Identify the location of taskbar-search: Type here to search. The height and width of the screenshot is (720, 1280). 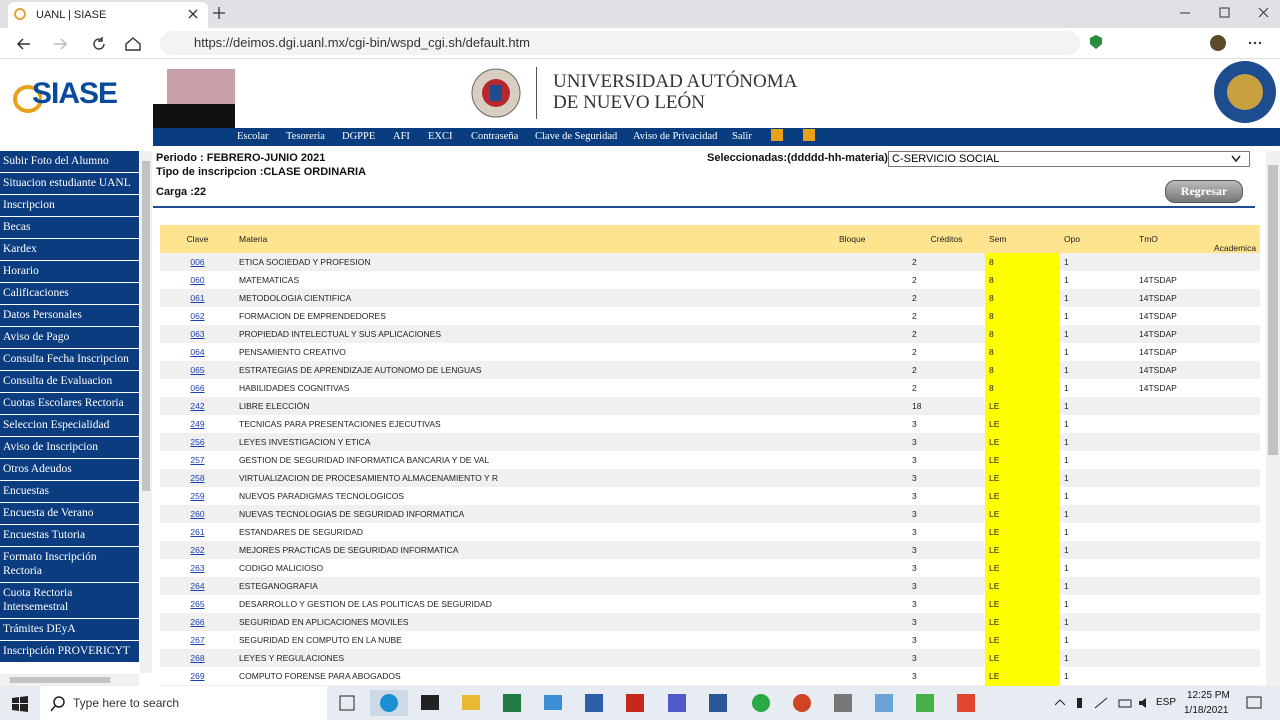
(183, 703).